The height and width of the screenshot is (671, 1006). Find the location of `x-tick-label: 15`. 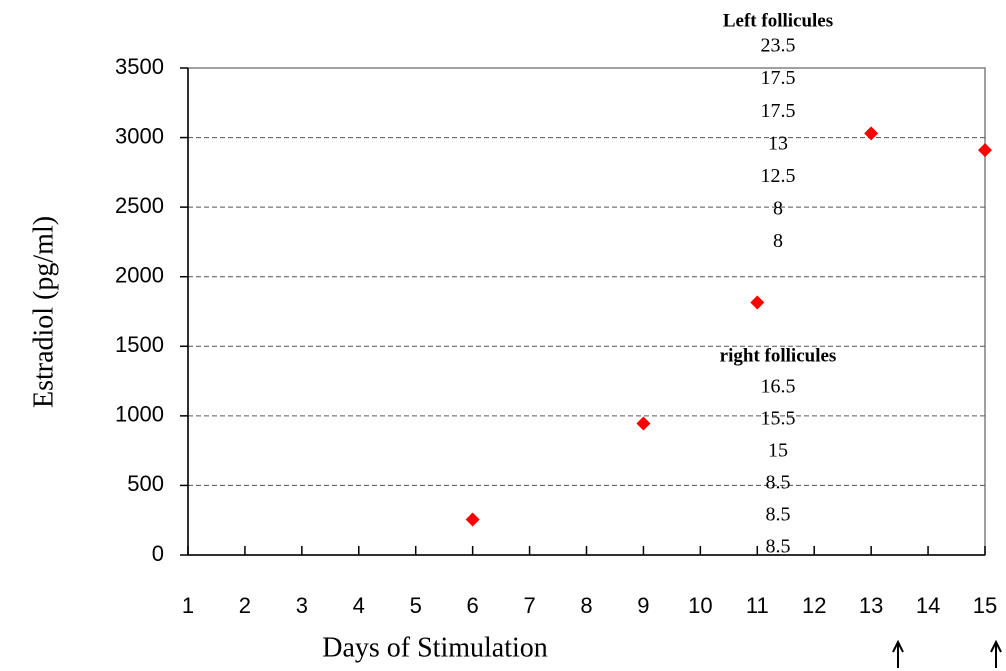

x-tick-label: 15 is located at coordinates (985, 605).